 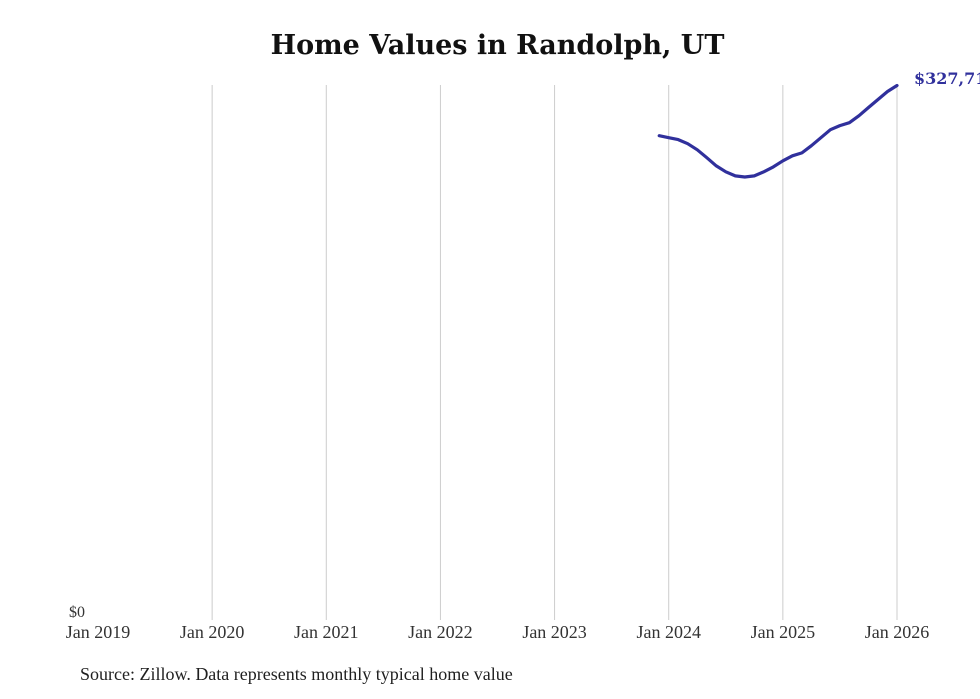 I want to click on x-tick-label: Jan 2020, so click(x=212, y=632).